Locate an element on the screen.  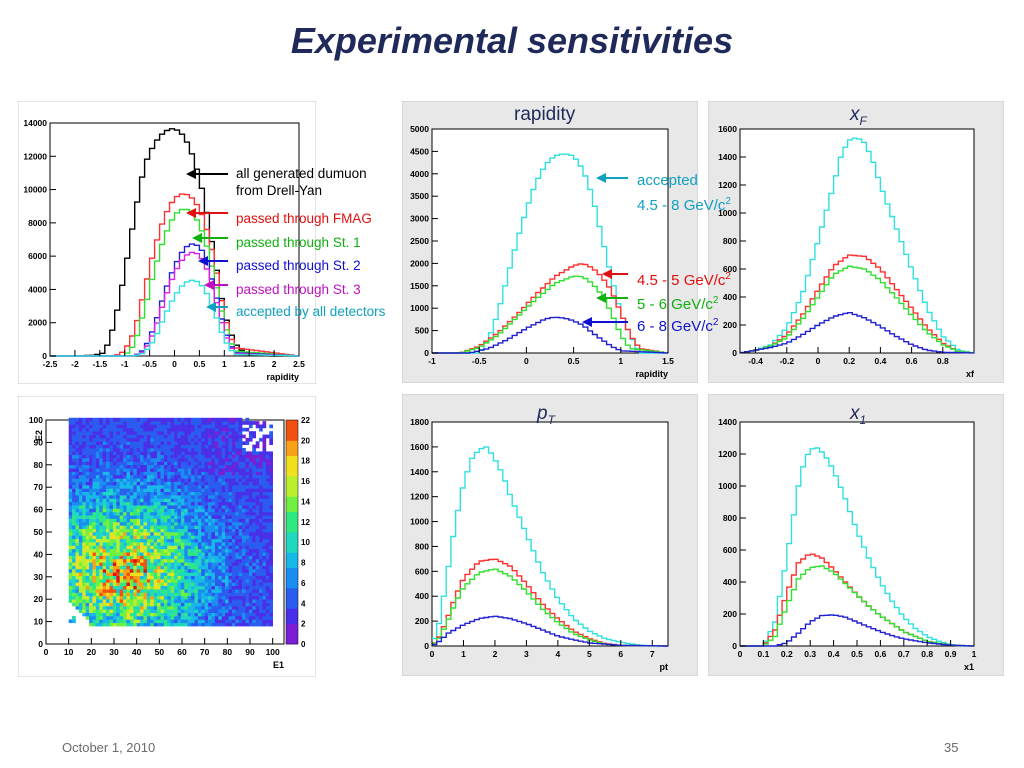
x-tick-label: -1 is located at coordinates (125, 364).